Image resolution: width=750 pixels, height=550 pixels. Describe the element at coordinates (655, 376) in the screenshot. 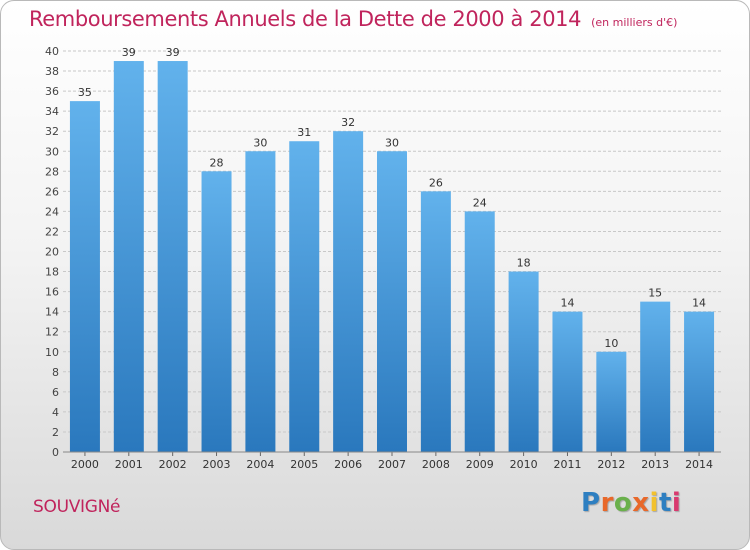

I see `bar-2013` at that location.